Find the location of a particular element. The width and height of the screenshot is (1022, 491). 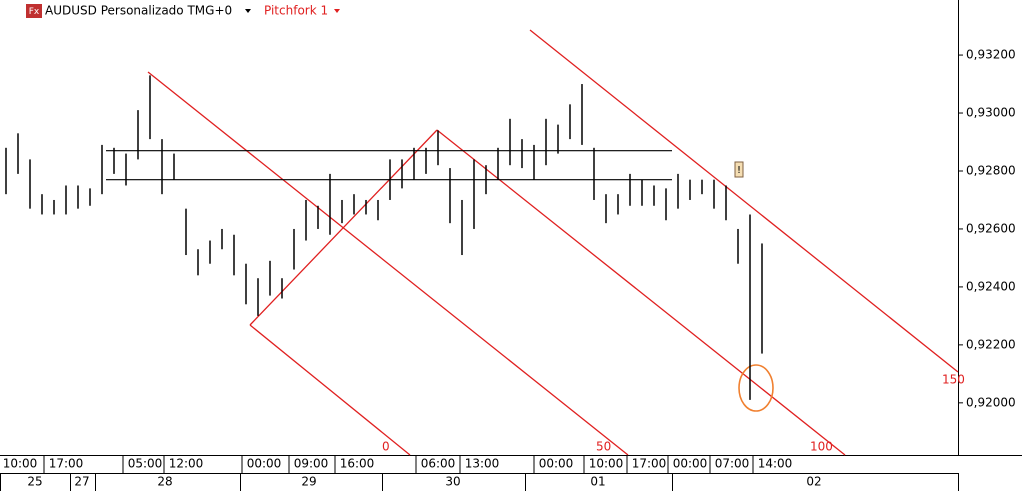

date-label: 01 is located at coordinates (597, 482).